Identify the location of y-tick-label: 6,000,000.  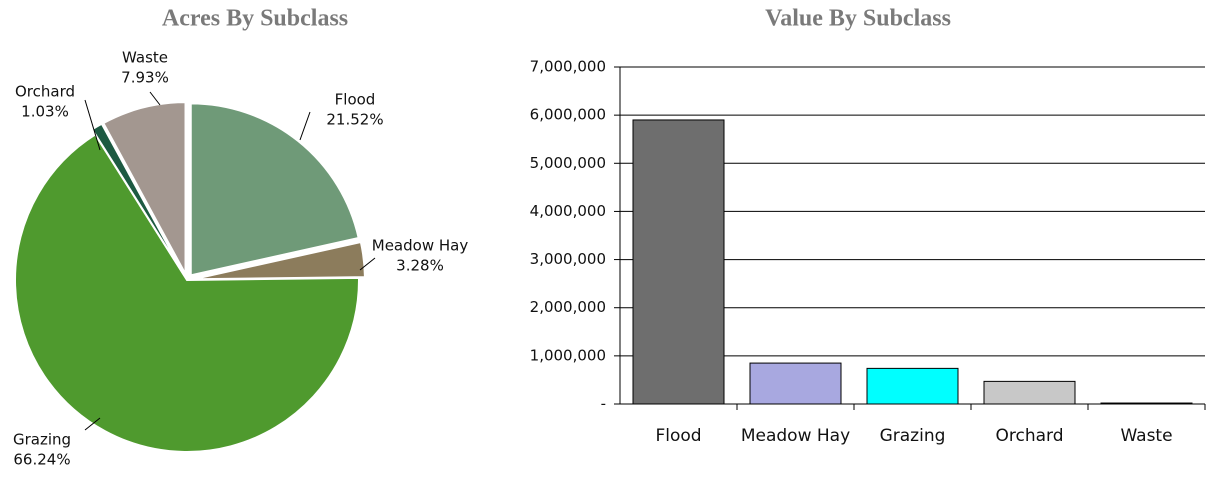
(568, 115).